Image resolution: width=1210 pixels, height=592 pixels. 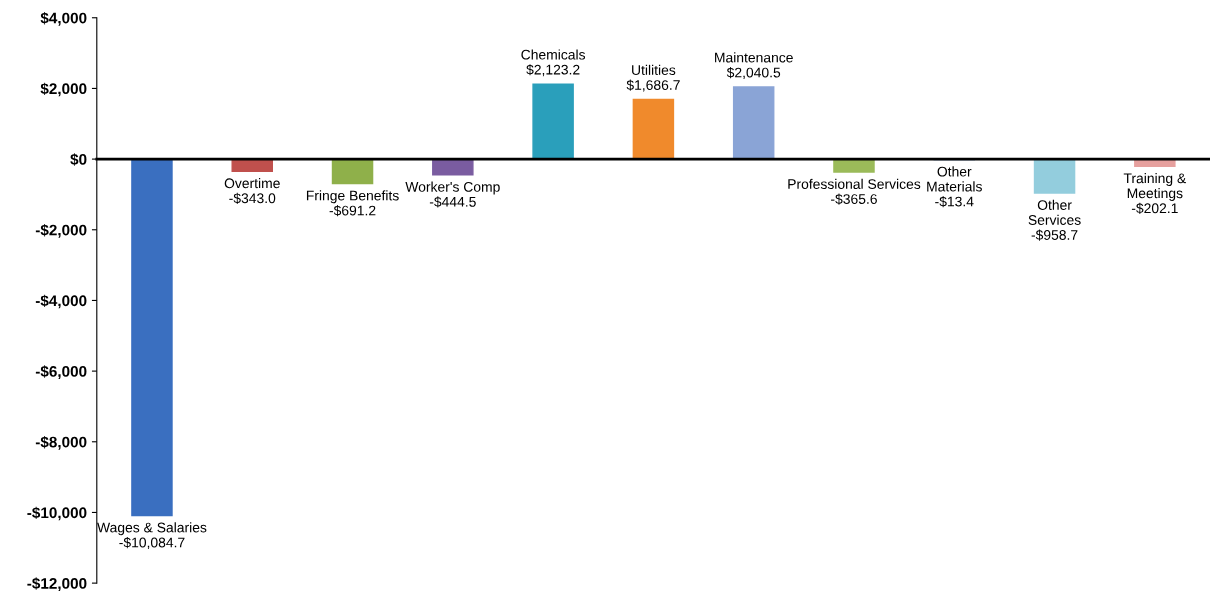 What do you see at coordinates (1154, 208) in the screenshot?
I see `data-label: -$202.1` at bounding box center [1154, 208].